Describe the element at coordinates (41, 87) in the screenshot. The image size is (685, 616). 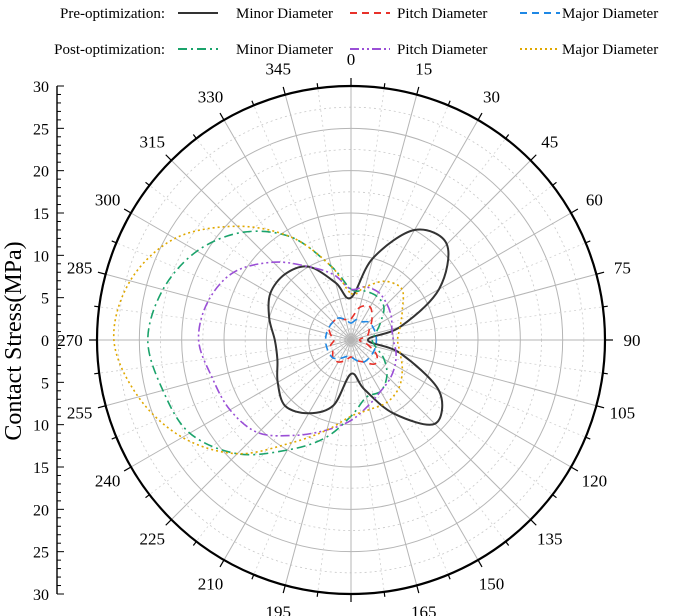
I see `radial-tick-label: 30` at that location.